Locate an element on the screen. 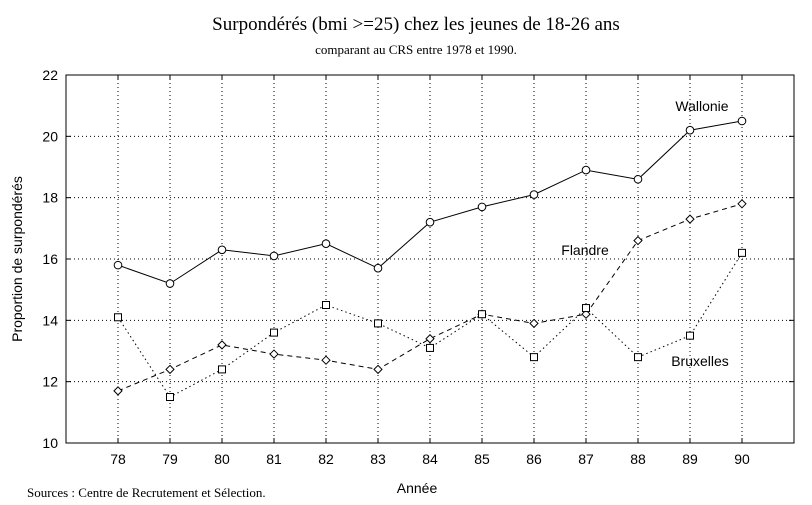  x-tick-label-11: 89 is located at coordinates (690, 459).